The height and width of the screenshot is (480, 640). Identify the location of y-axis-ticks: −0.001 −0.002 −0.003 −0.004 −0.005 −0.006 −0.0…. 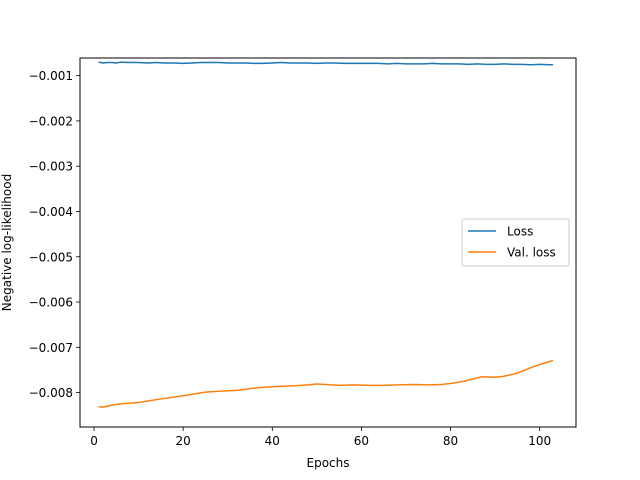
(54, 234).